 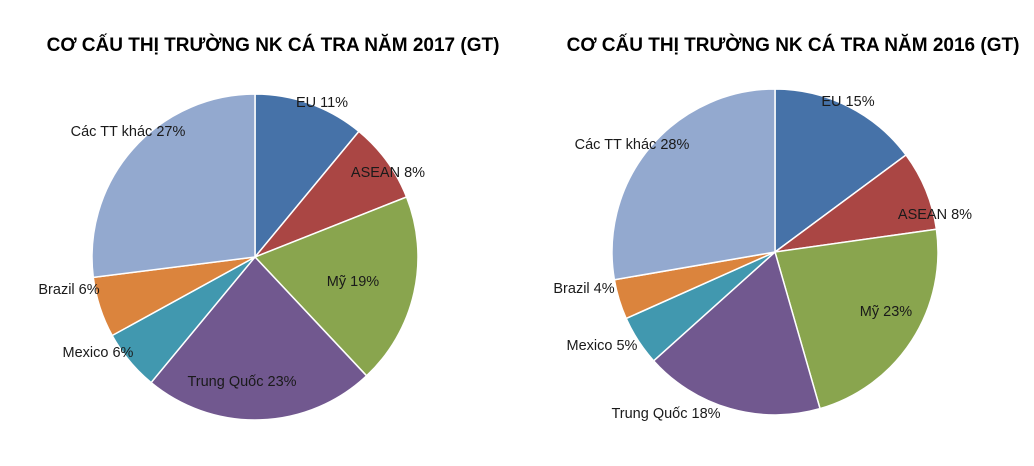 I want to click on slice-label-eu: EU 11%, so click(x=322, y=103).